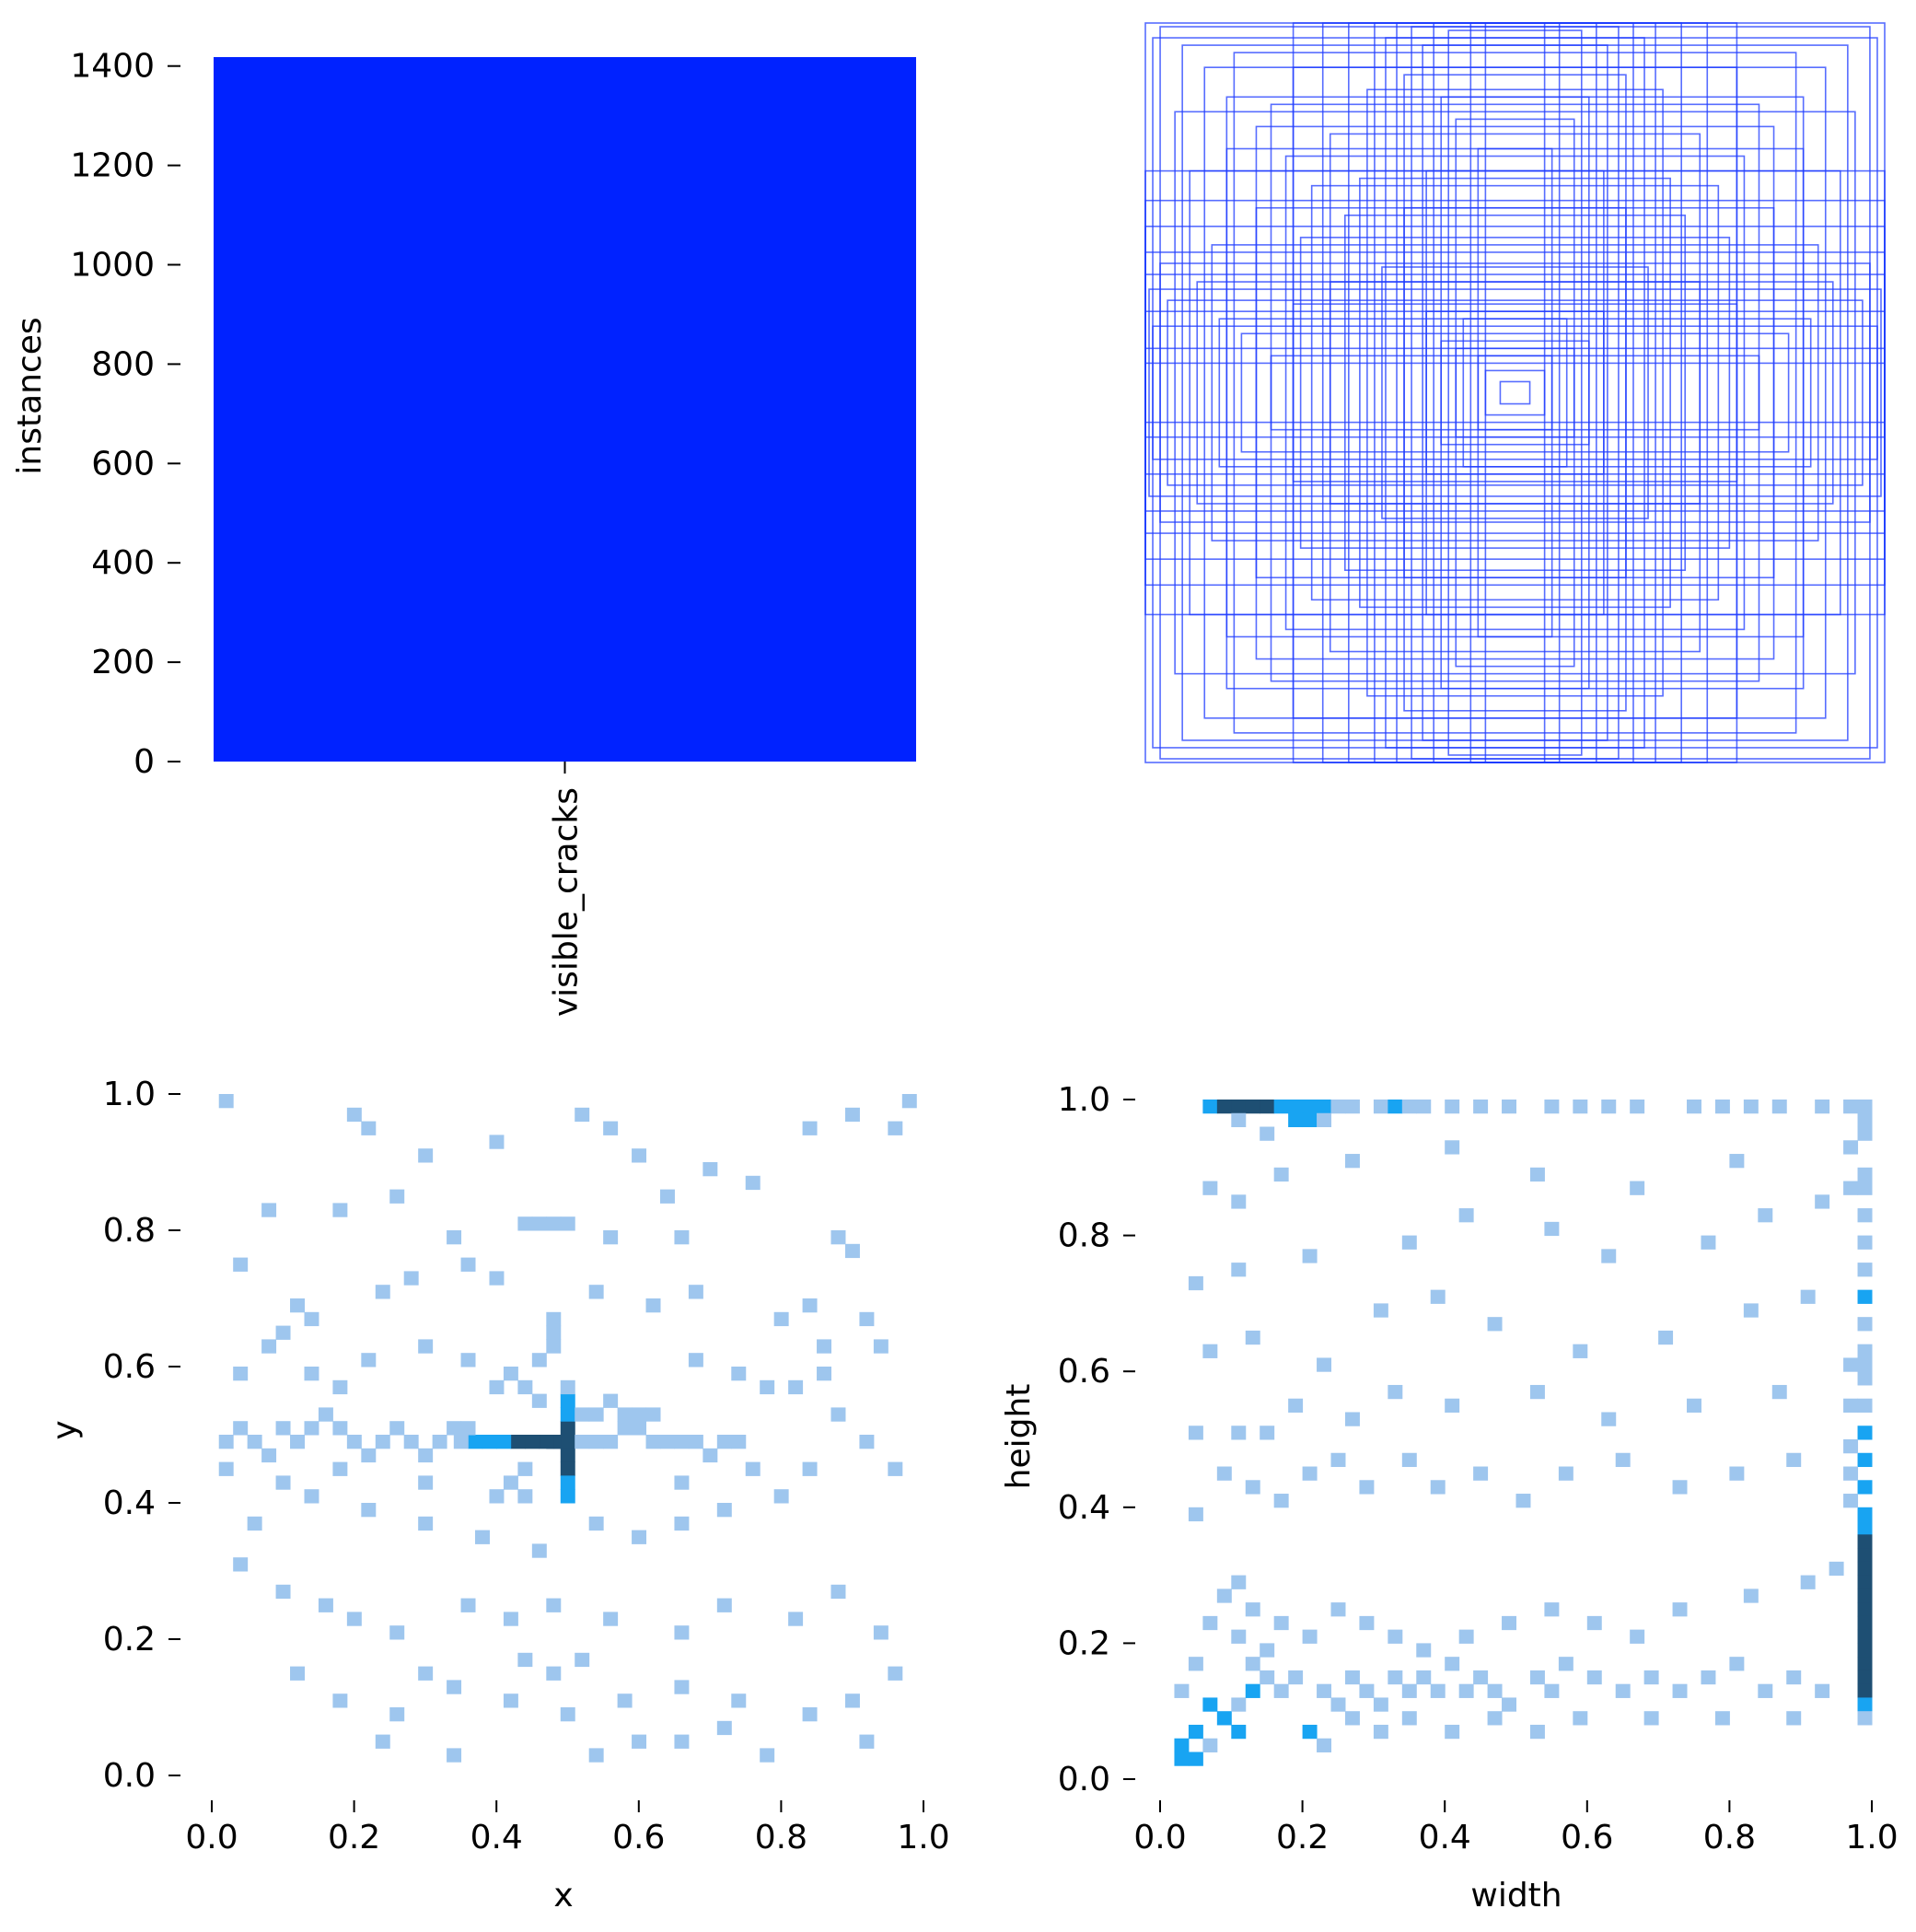  I want to click on xy-heatmap-cells, so click(567, 1428).